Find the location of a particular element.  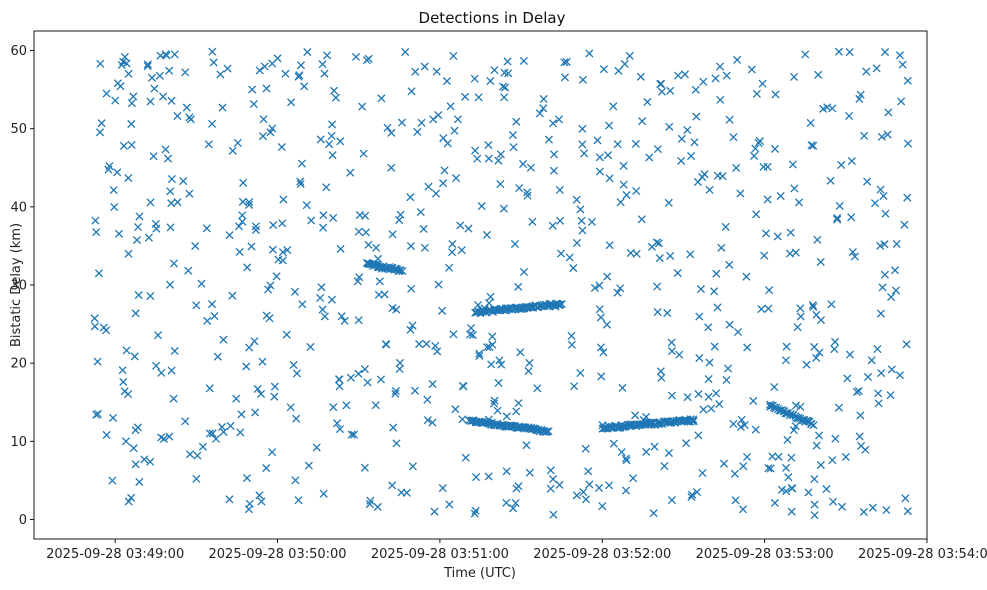

y-axis: 0 10 20 30 40 50 60 is located at coordinates (22, 286).